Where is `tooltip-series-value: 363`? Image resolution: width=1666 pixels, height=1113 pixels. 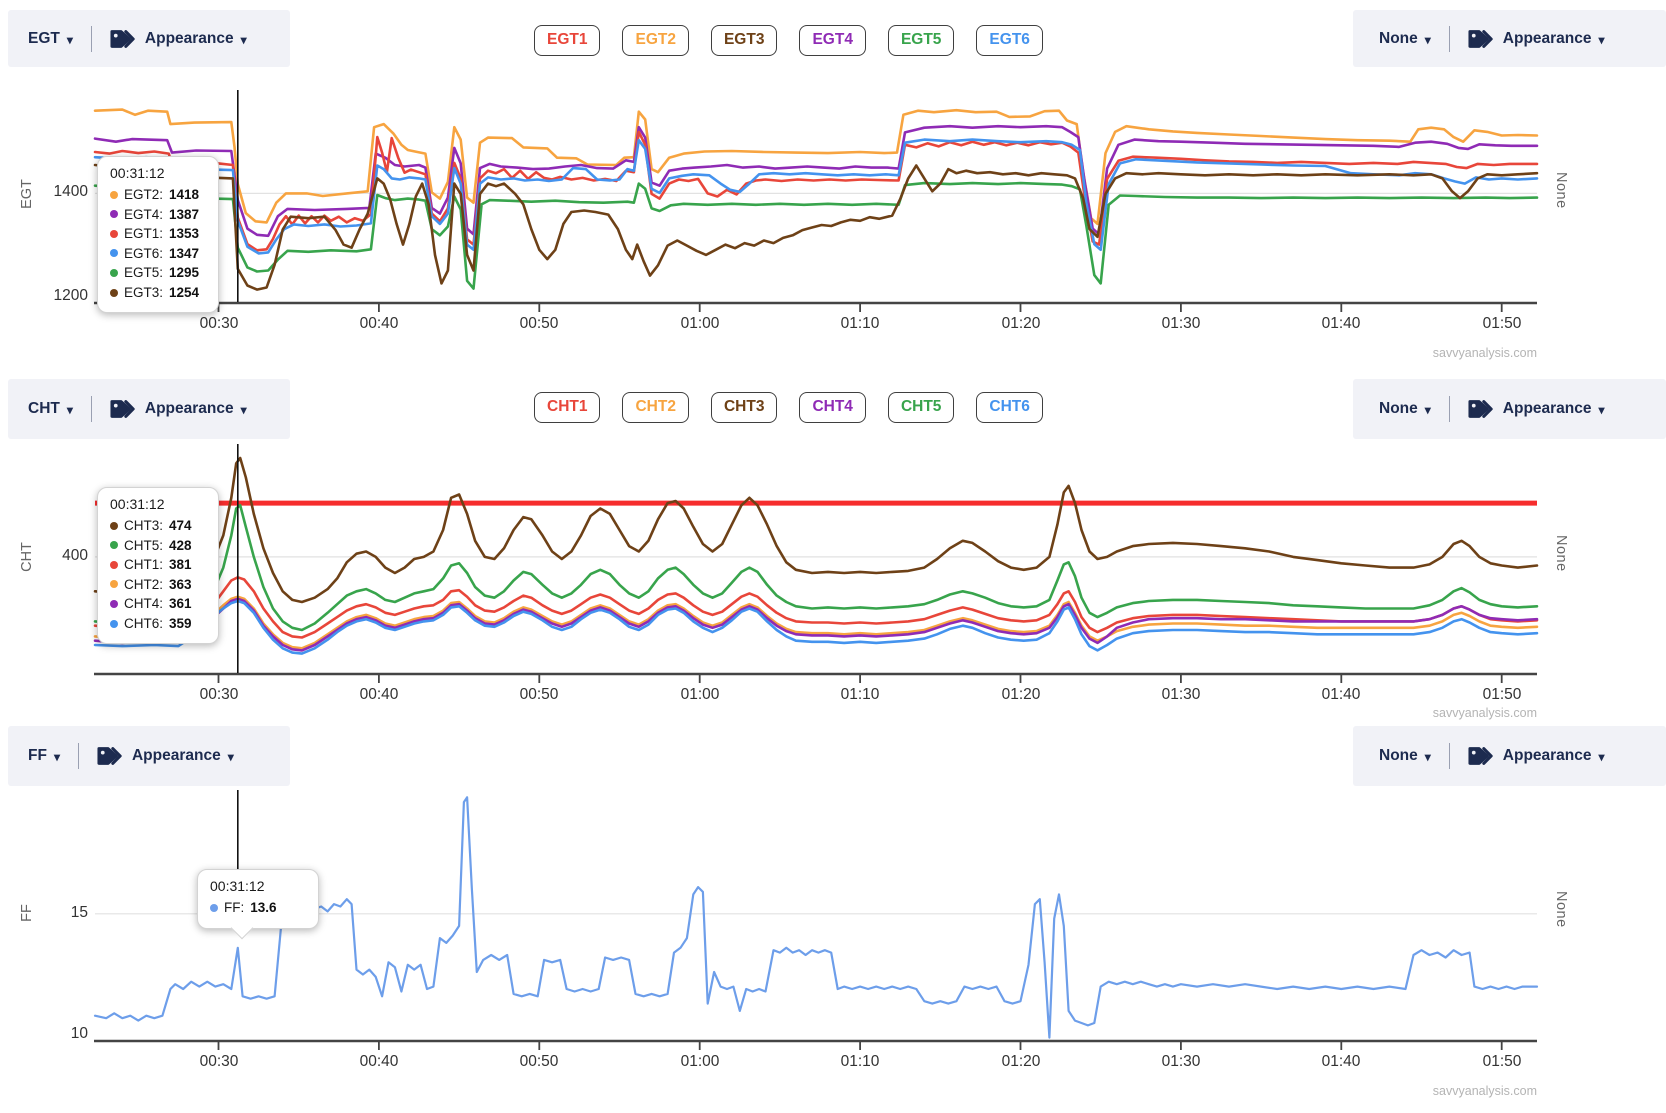 tooltip-series-value: 363 is located at coordinates (180, 584).